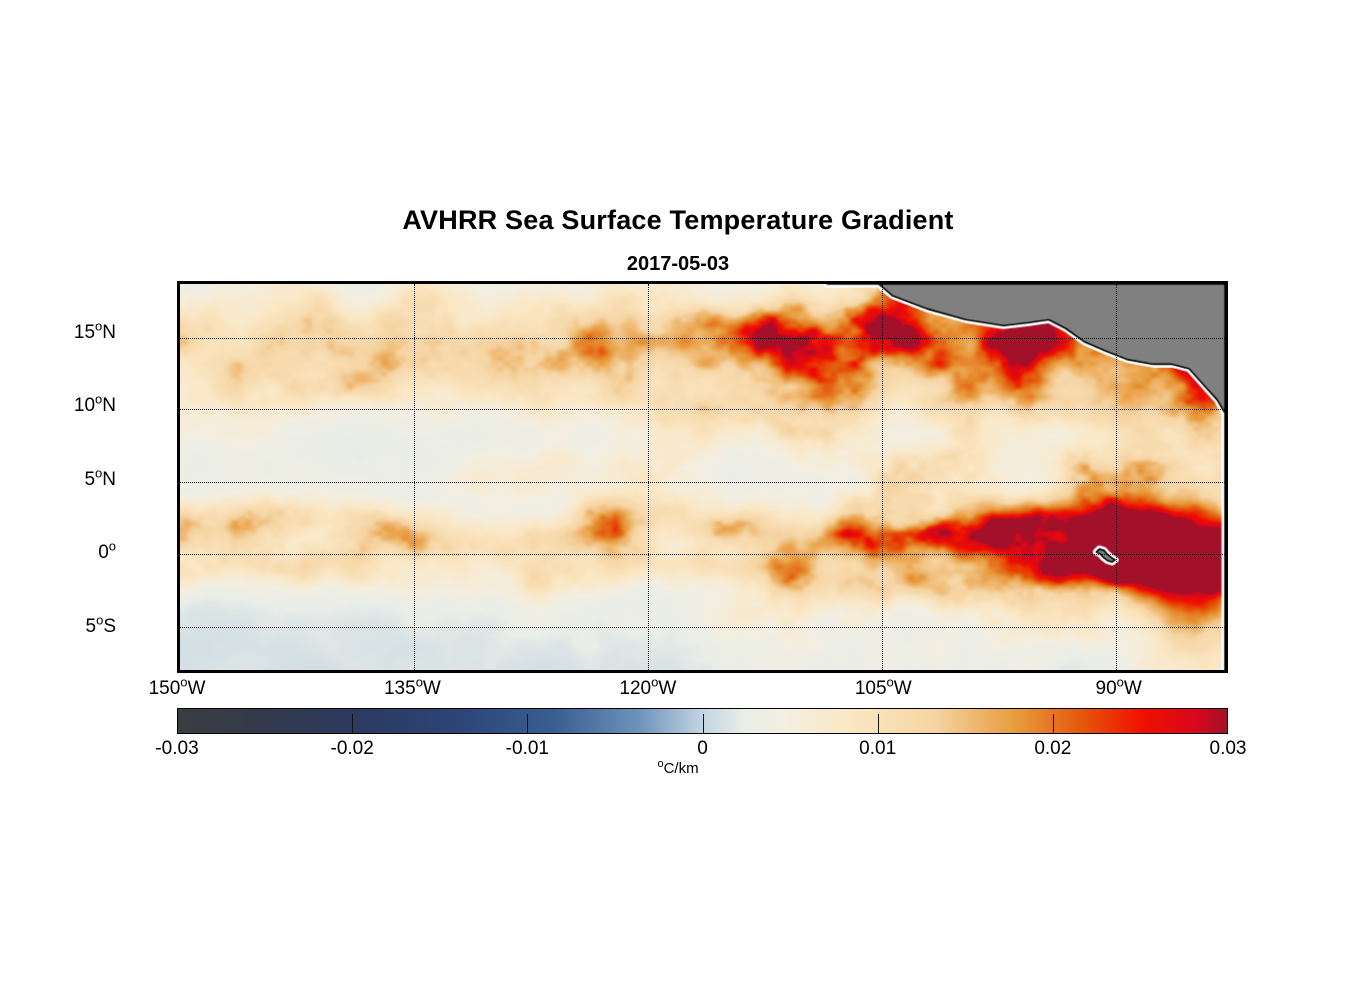 Image resolution: width=1356 pixels, height=1000 pixels. What do you see at coordinates (177, 686) in the screenshot?
I see `x-axis-tick-label-0: 150oW` at bounding box center [177, 686].